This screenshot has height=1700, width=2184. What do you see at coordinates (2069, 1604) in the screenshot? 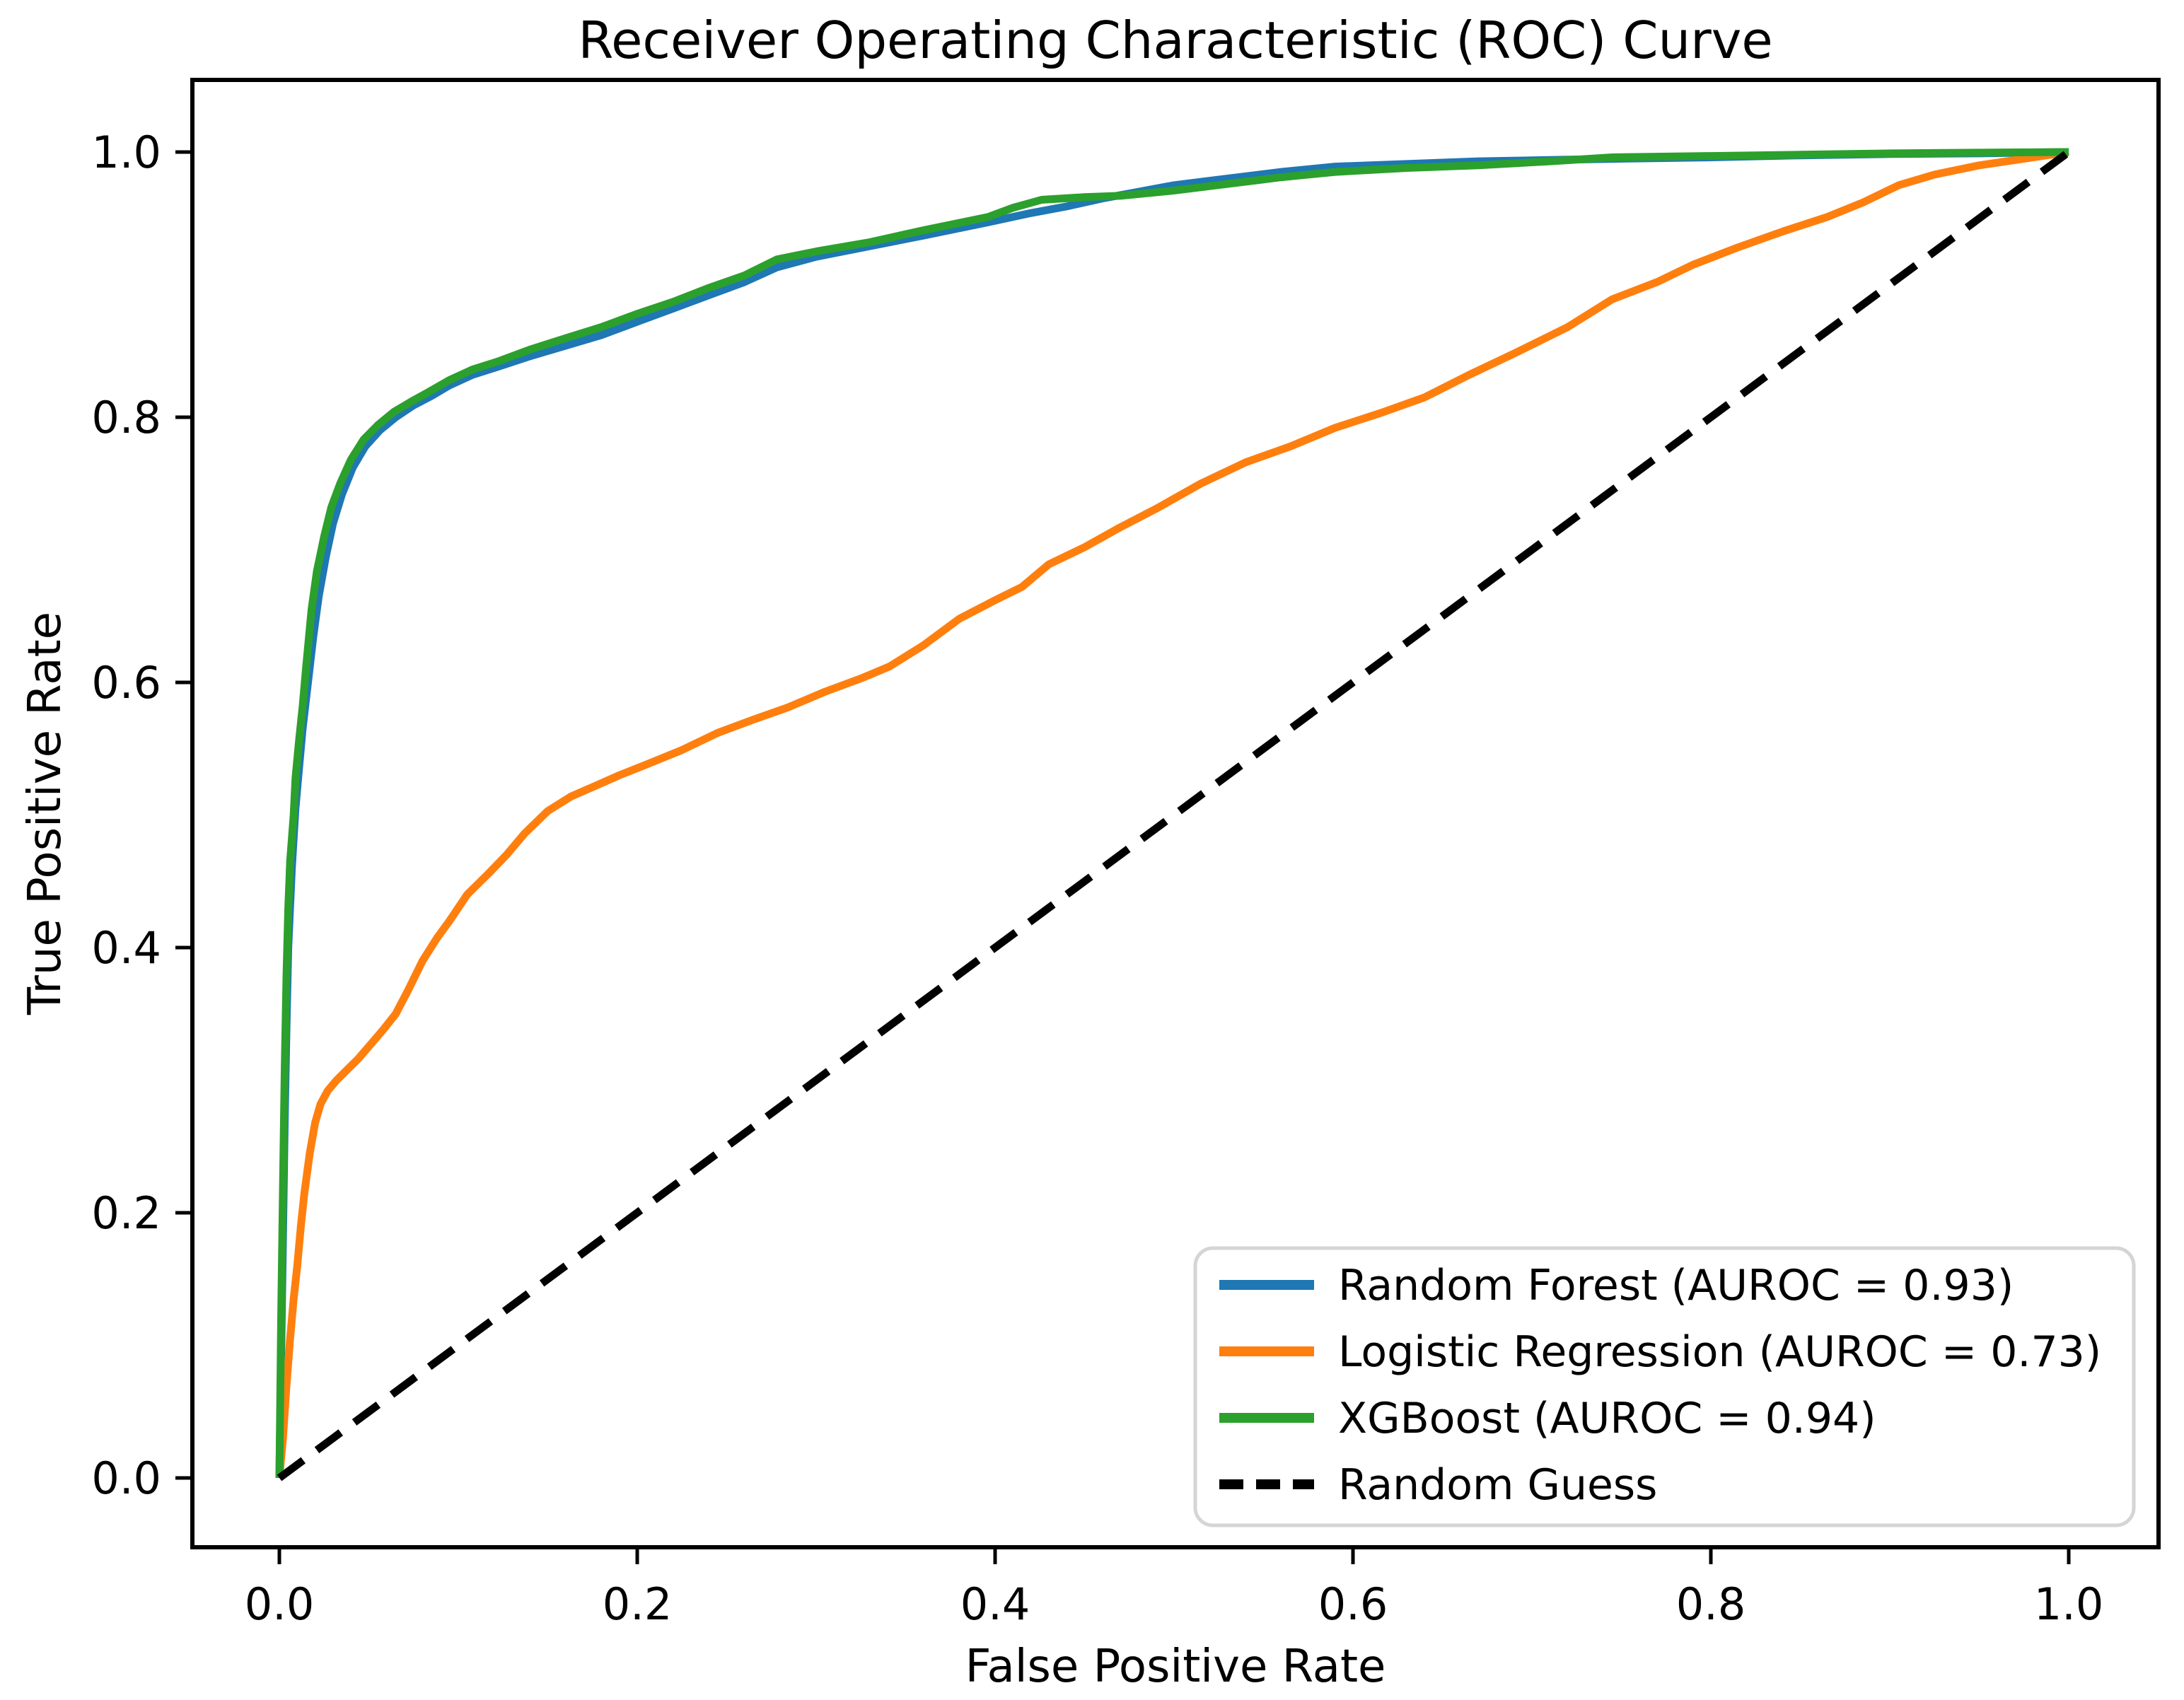
I see `x-tick-label: 1.0` at bounding box center [2069, 1604].